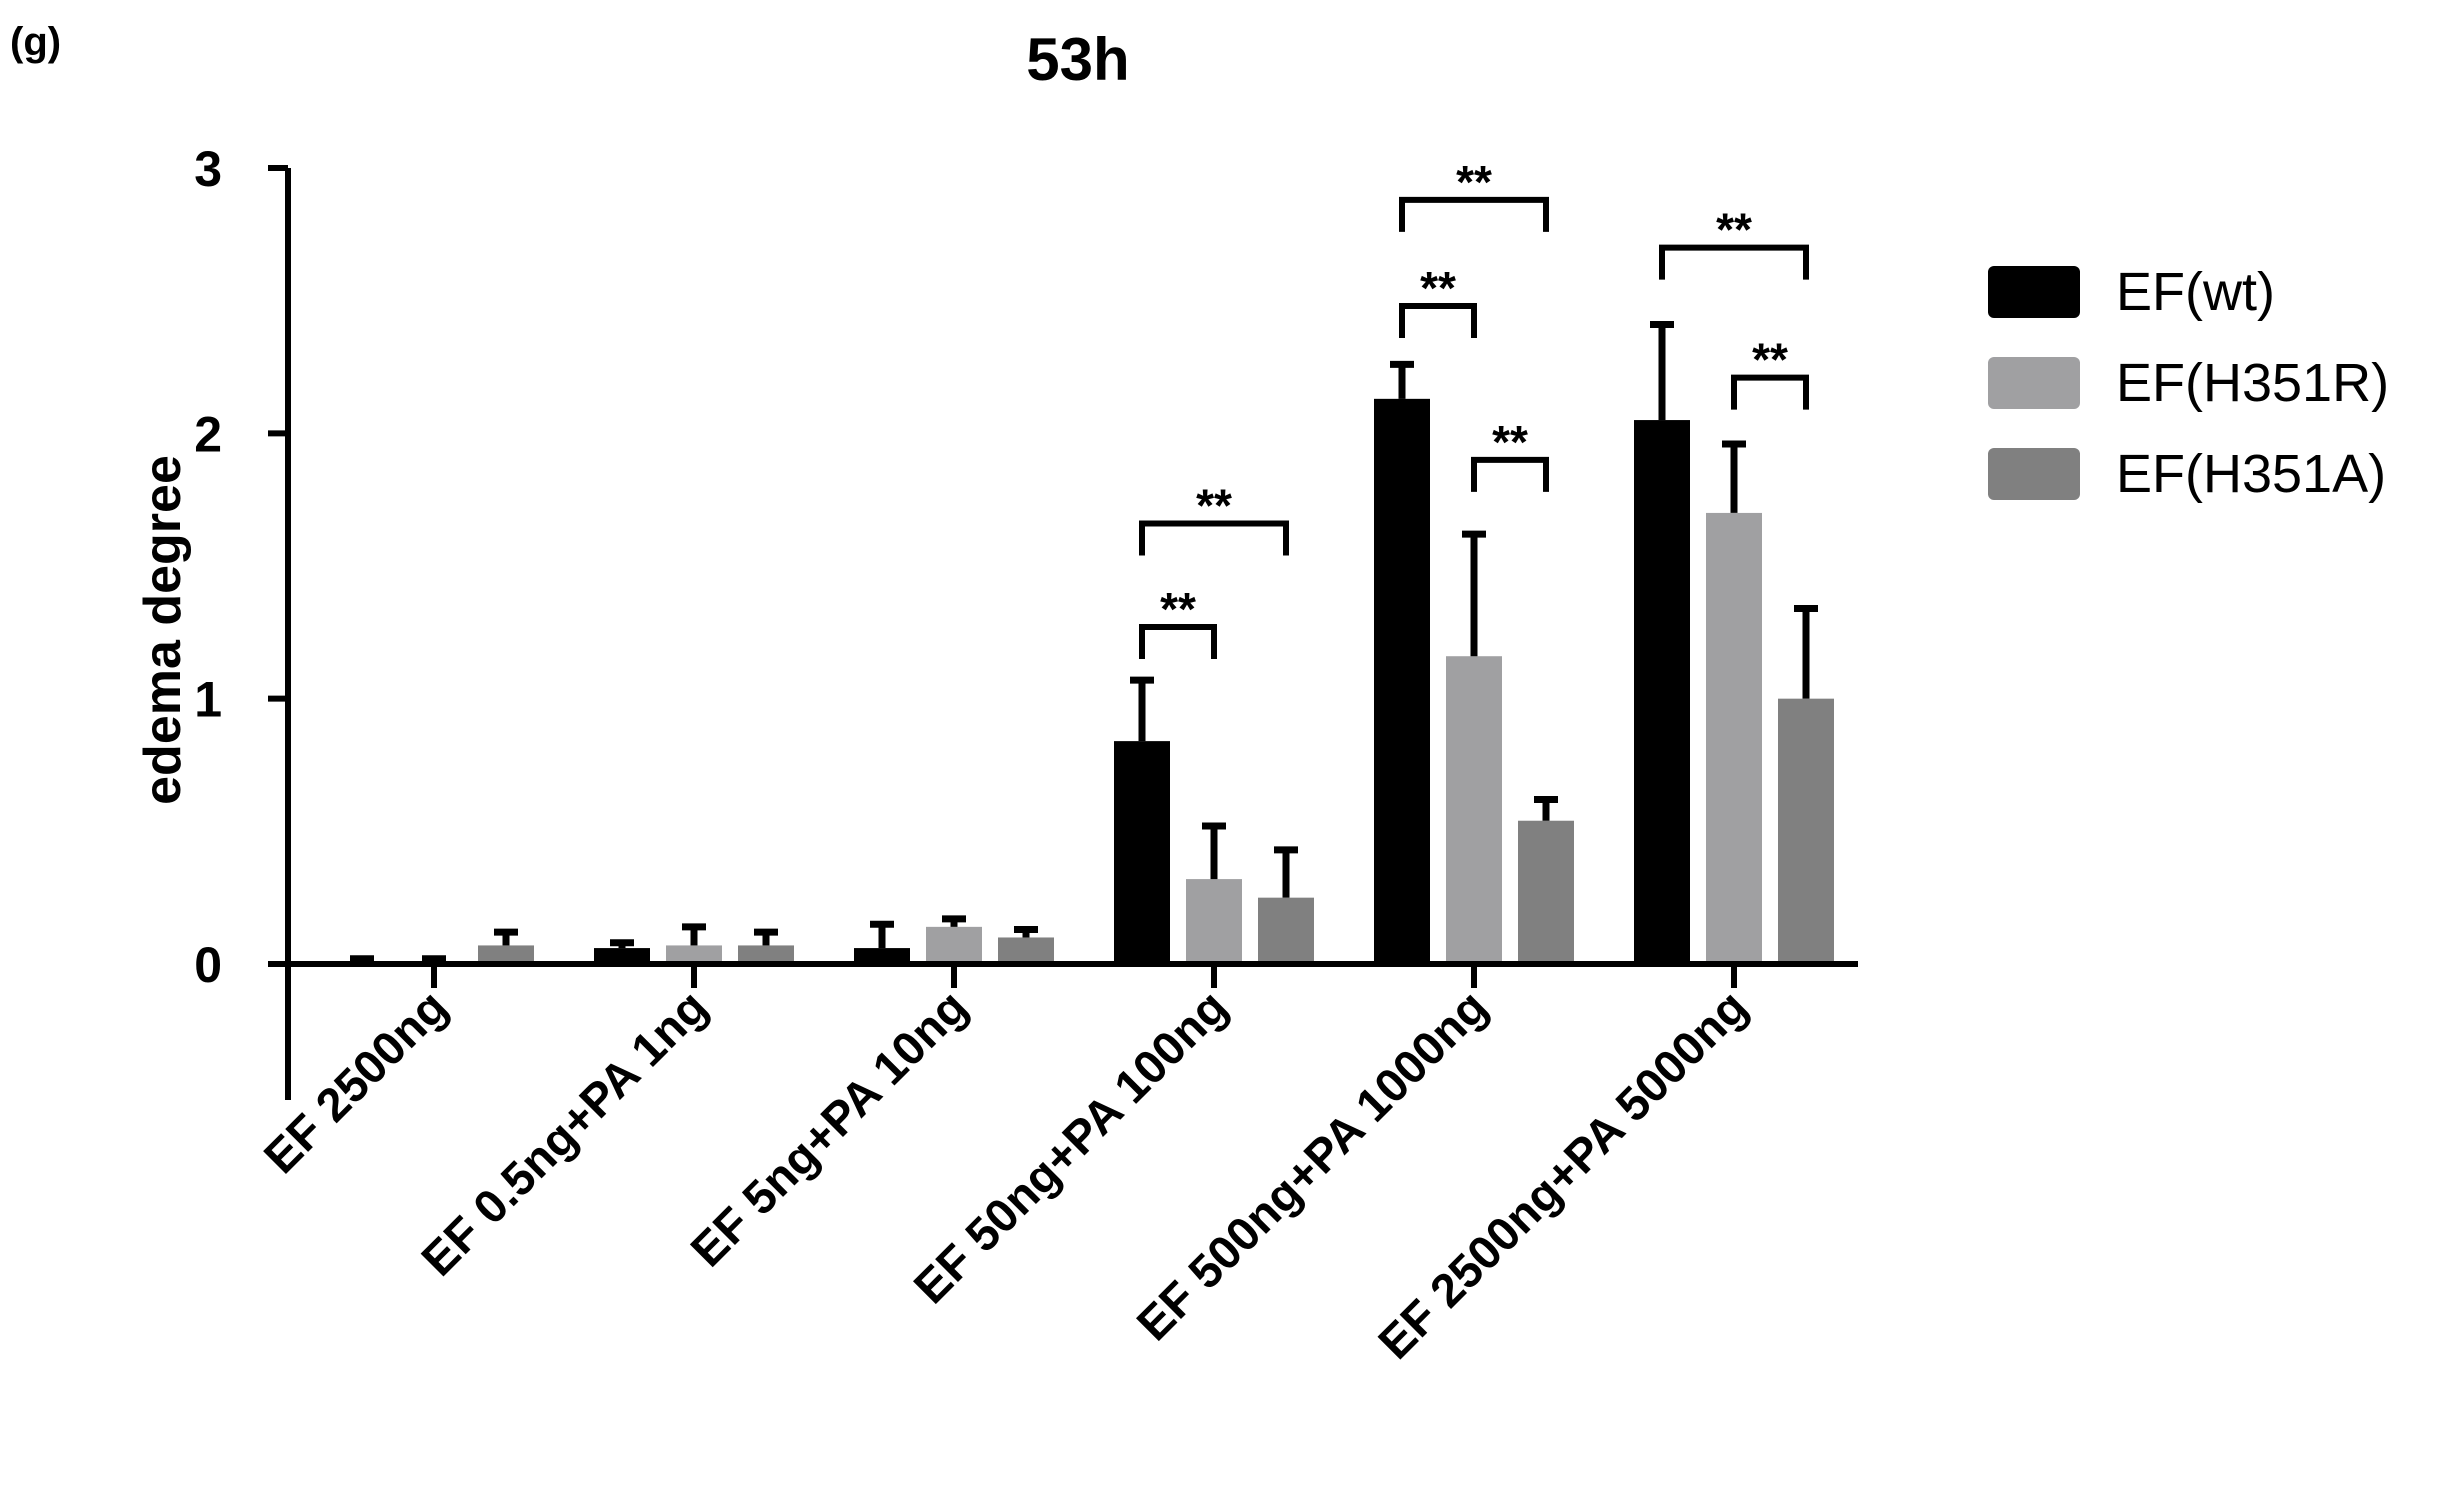 Image resolution: width=2450 pixels, height=1492 pixels. Describe the element at coordinates (828, 1128) in the screenshot. I see `x-tick-label-2: EF 5ng+PA 10ng` at that location.